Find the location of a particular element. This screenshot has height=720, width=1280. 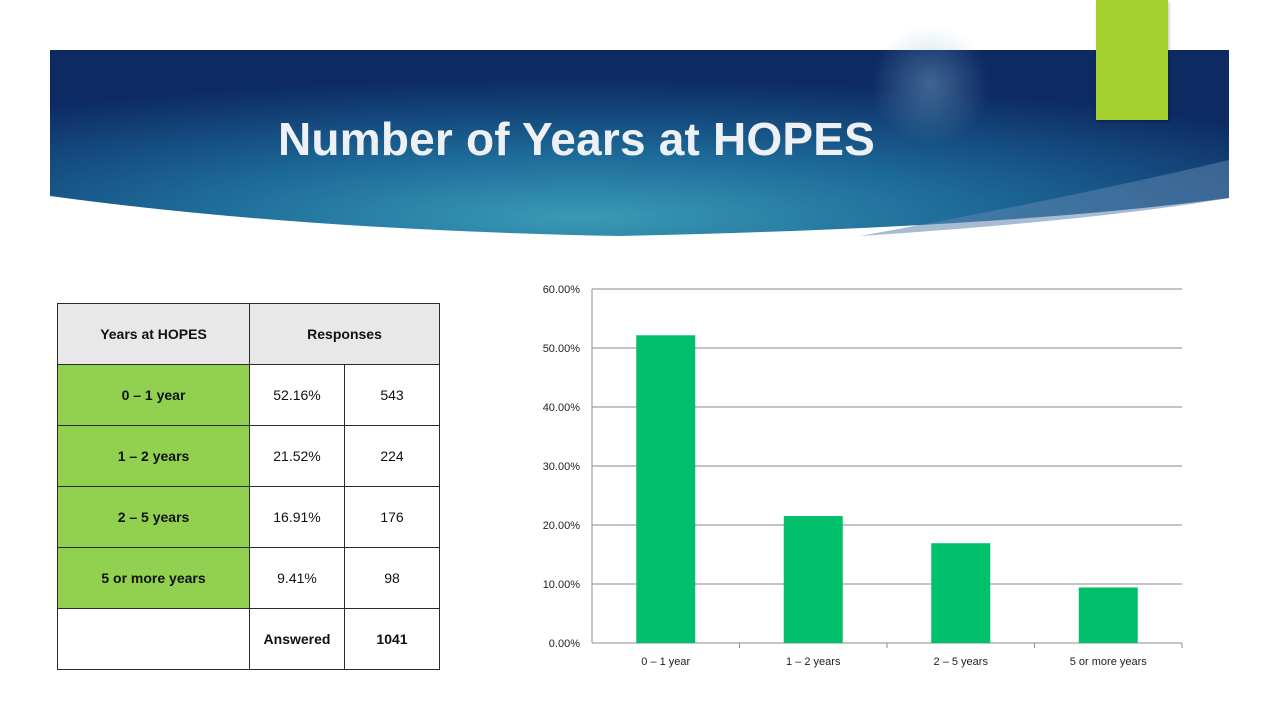

x-tick-label: 0 – 1 year is located at coordinates (665, 662).